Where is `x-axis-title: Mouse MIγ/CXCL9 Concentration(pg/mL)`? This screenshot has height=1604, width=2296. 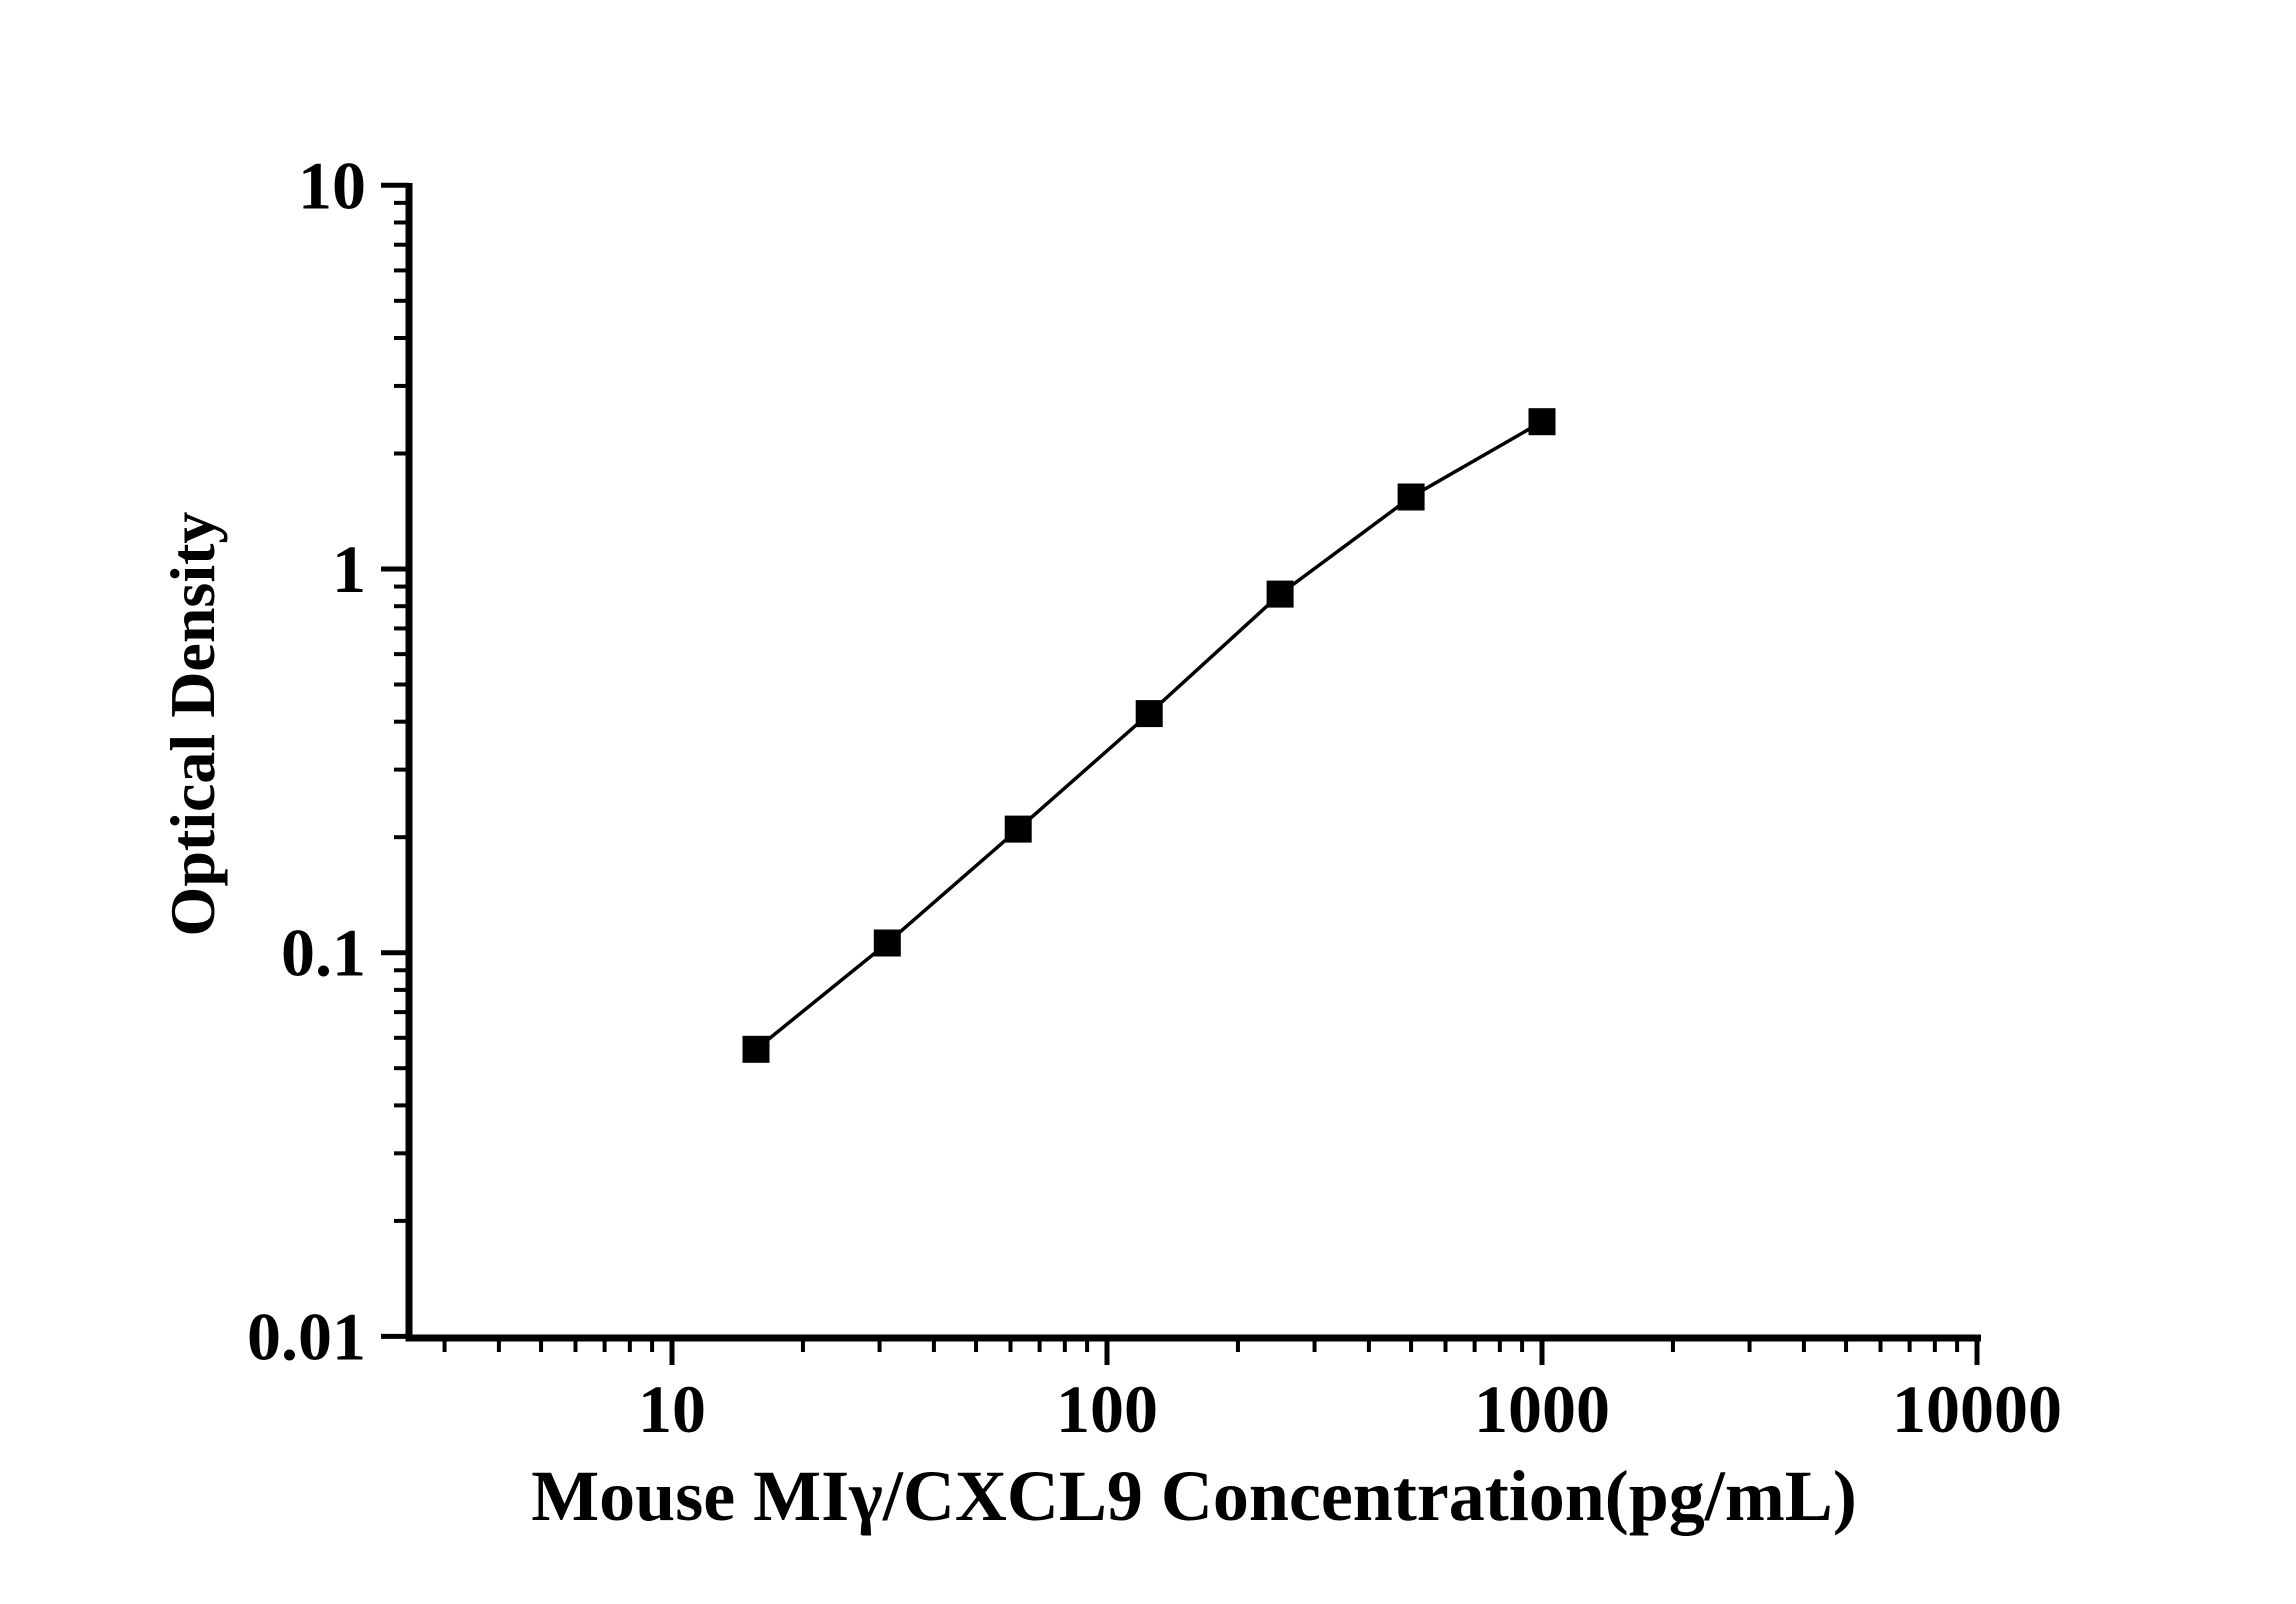
x-axis-title: Mouse MIγ/CXCL9 Concentration(pg/mL) is located at coordinates (1194, 1496).